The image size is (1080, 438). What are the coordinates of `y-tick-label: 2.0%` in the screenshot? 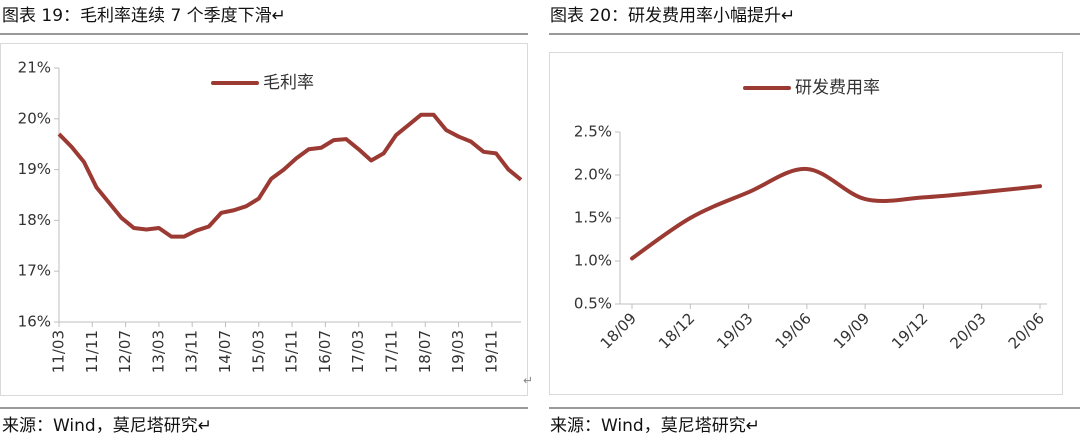 It's located at (593, 175).